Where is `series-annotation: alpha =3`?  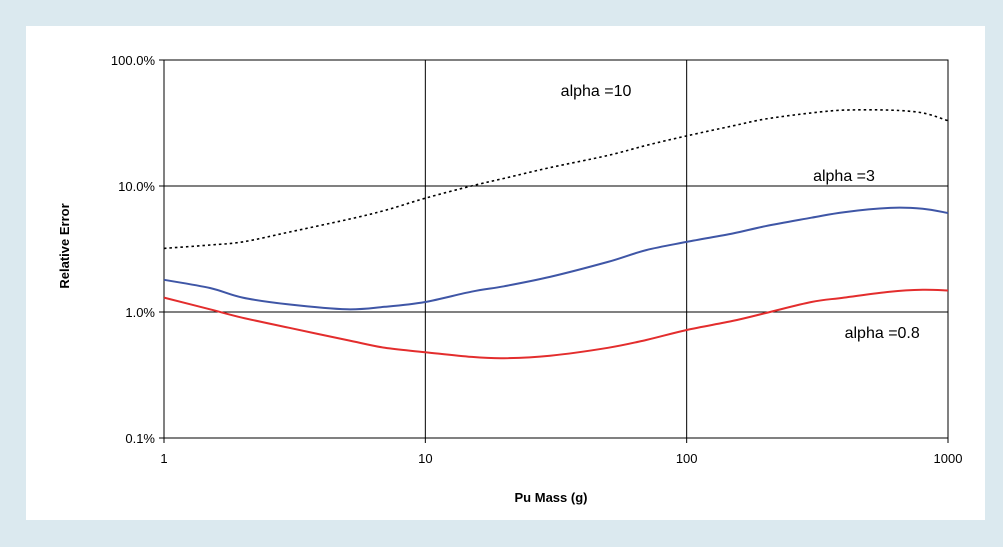 series-annotation: alpha =3 is located at coordinates (844, 176).